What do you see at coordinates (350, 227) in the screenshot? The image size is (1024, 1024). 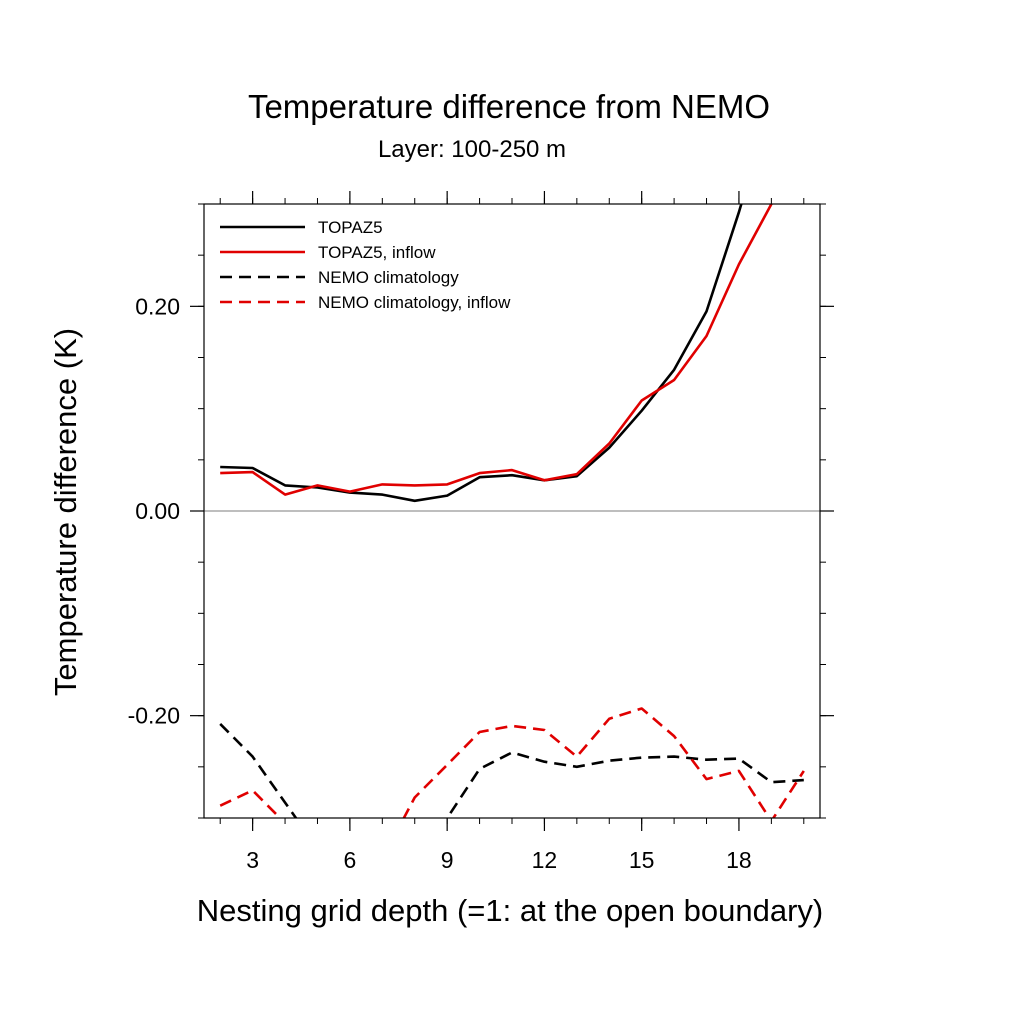 I see `legend-label-1: TOPAZ5` at bounding box center [350, 227].